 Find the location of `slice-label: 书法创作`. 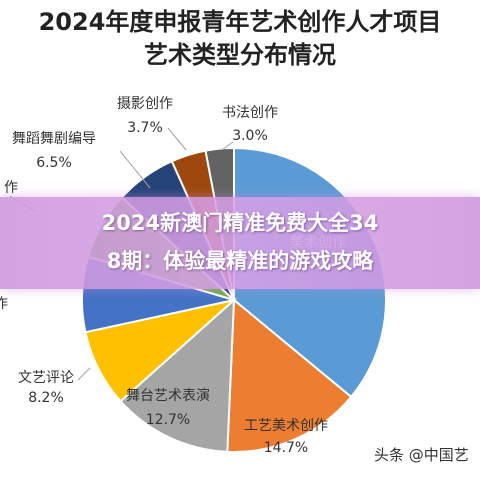

slice-label: 书法创作 is located at coordinates (250, 113).